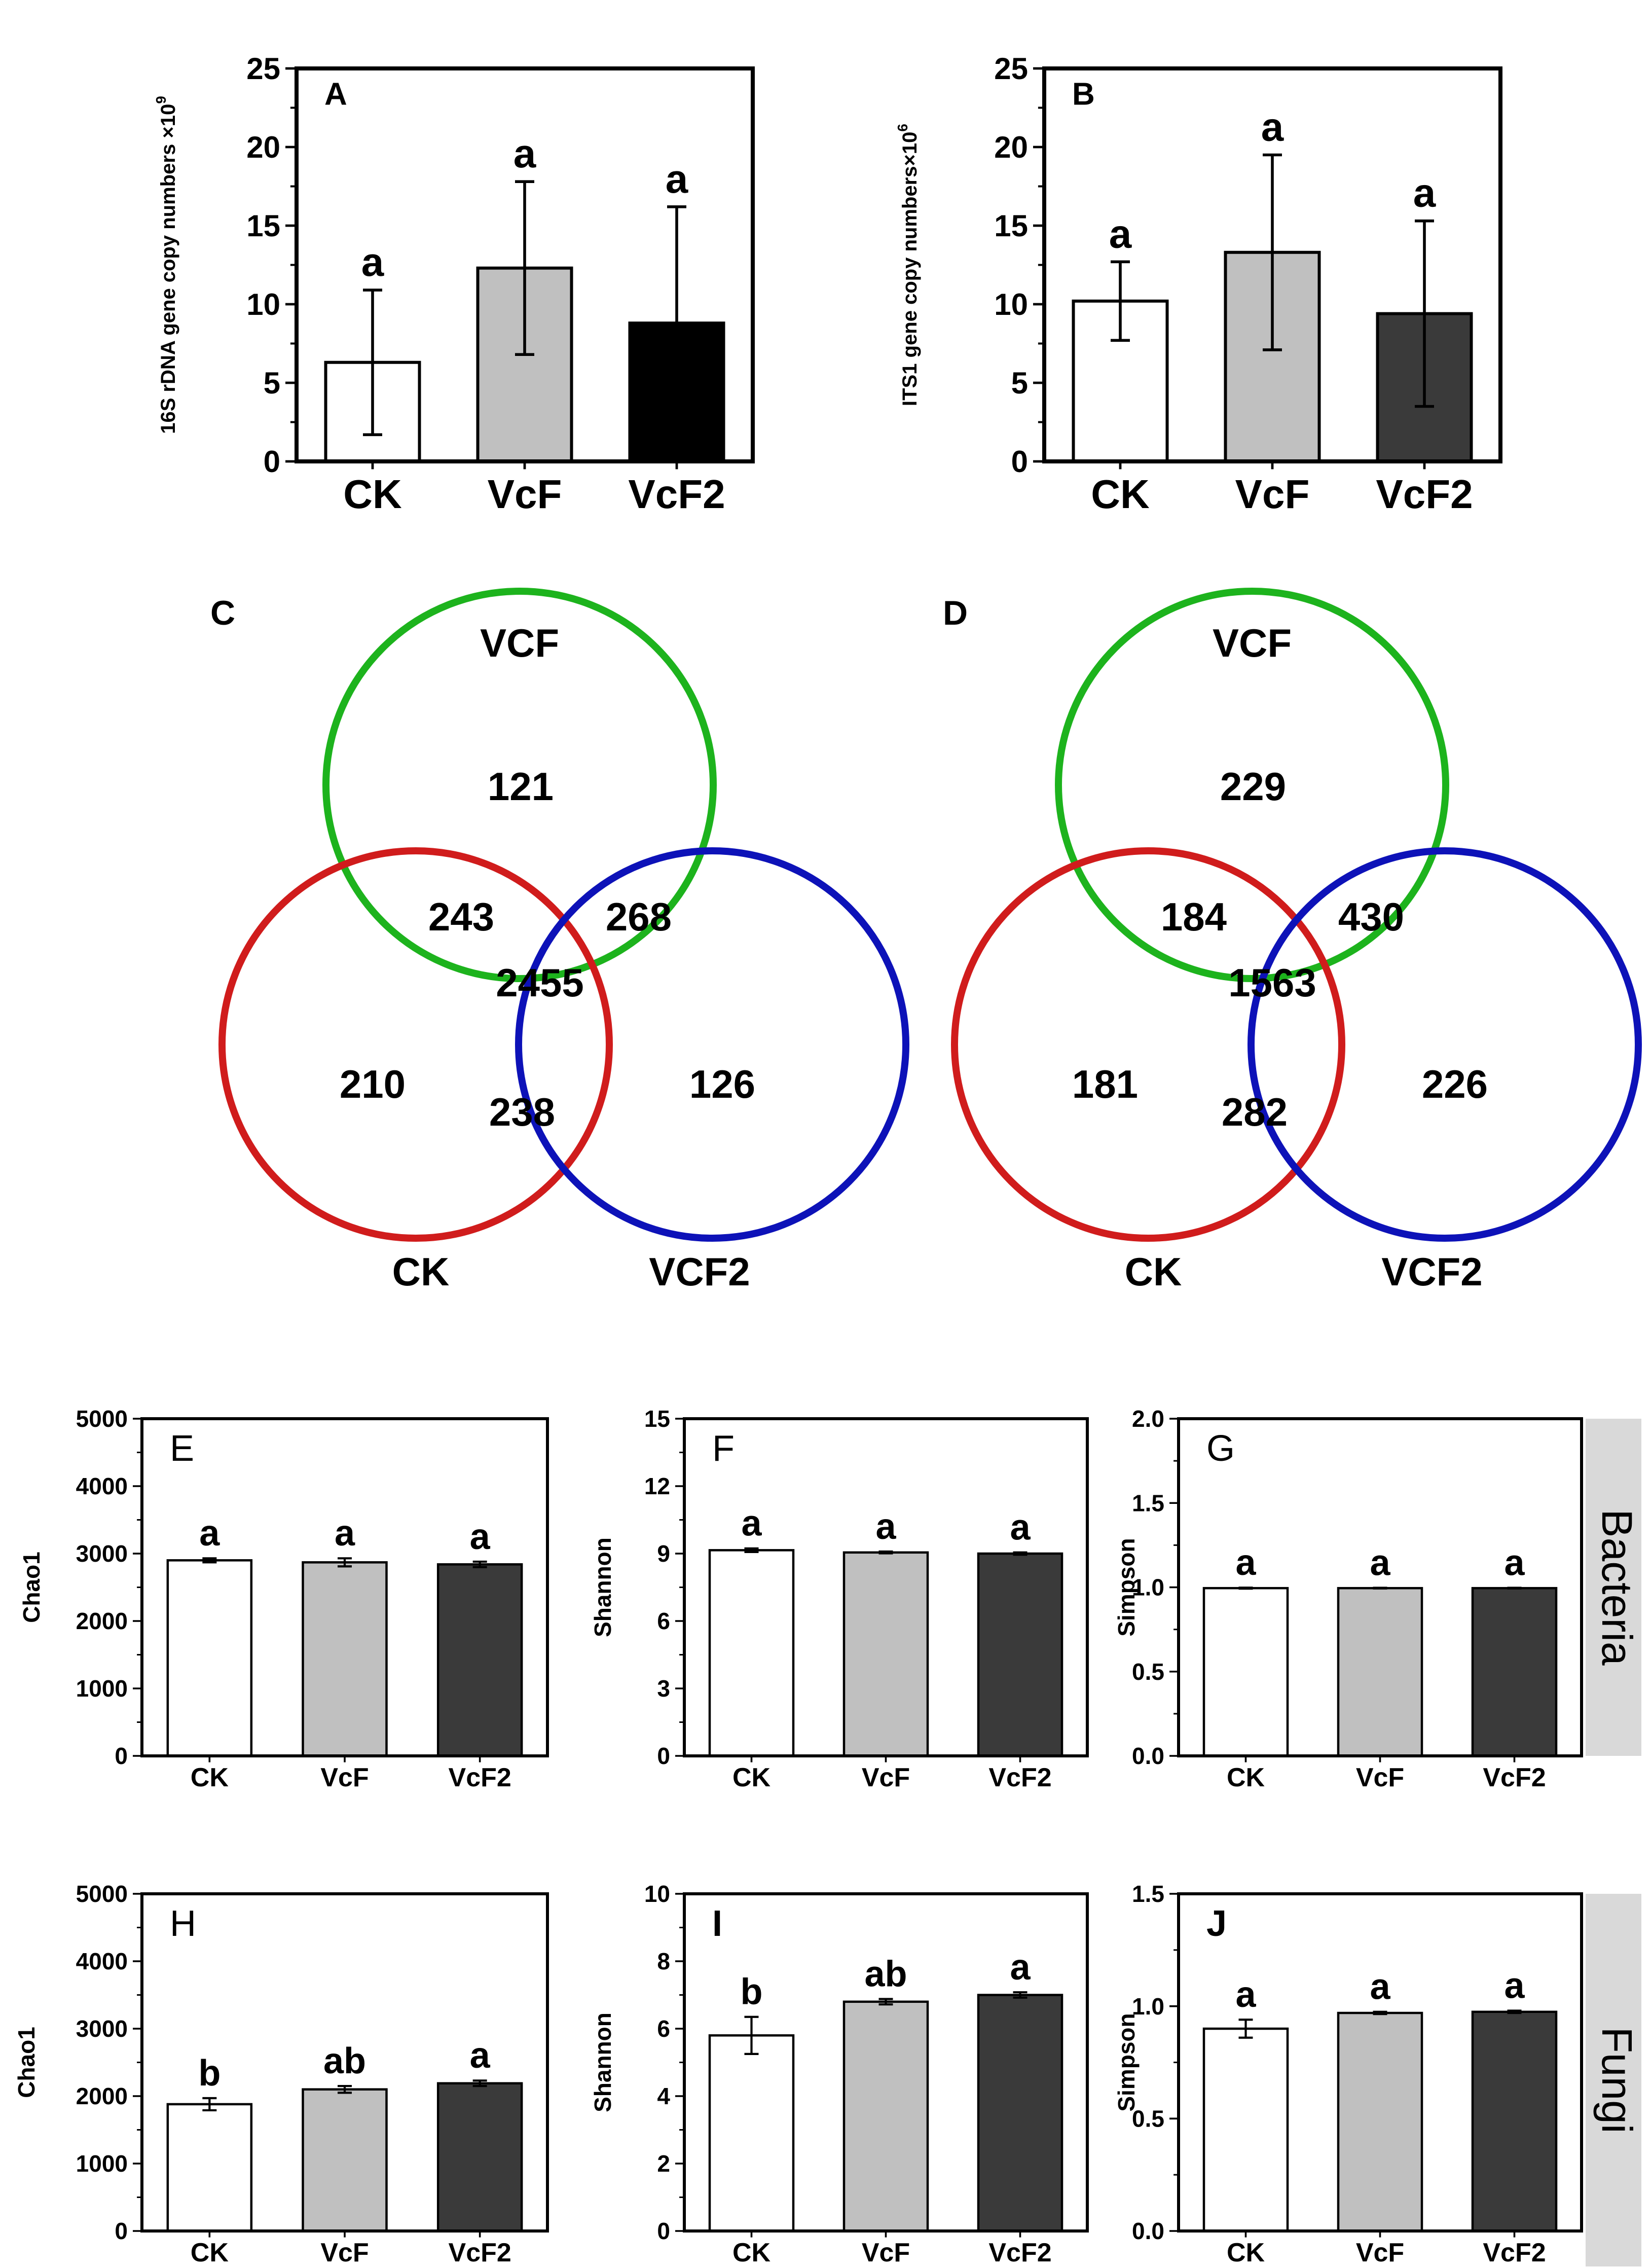 This screenshot has width=1651, height=2268. Describe the element at coordinates (663, 2096) in the screenshot. I see `y-tick-label: 4` at that location.